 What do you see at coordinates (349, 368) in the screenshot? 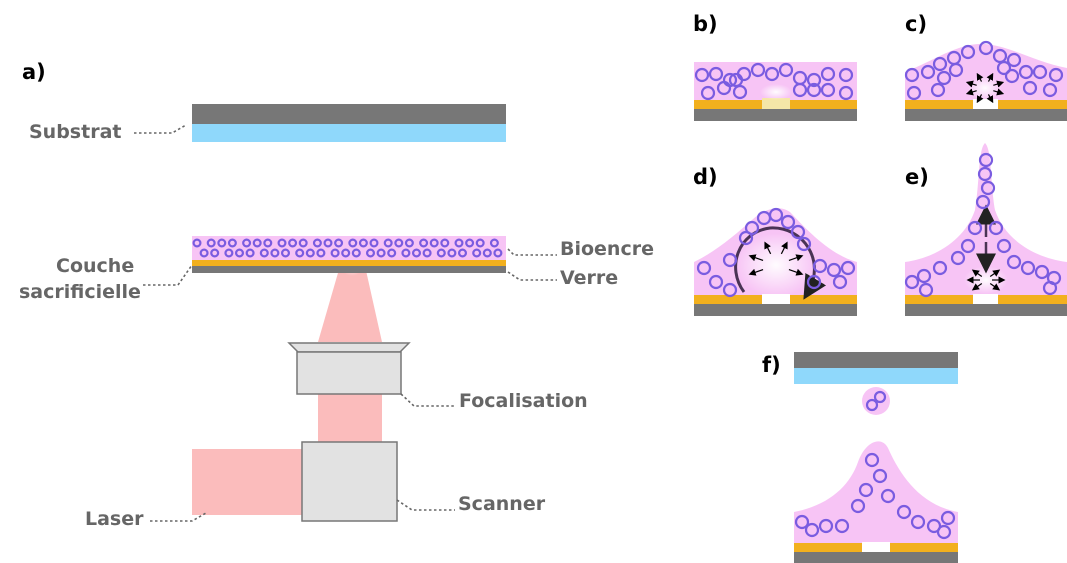
I see `focusing-lens` at bounding box center [349, 368].